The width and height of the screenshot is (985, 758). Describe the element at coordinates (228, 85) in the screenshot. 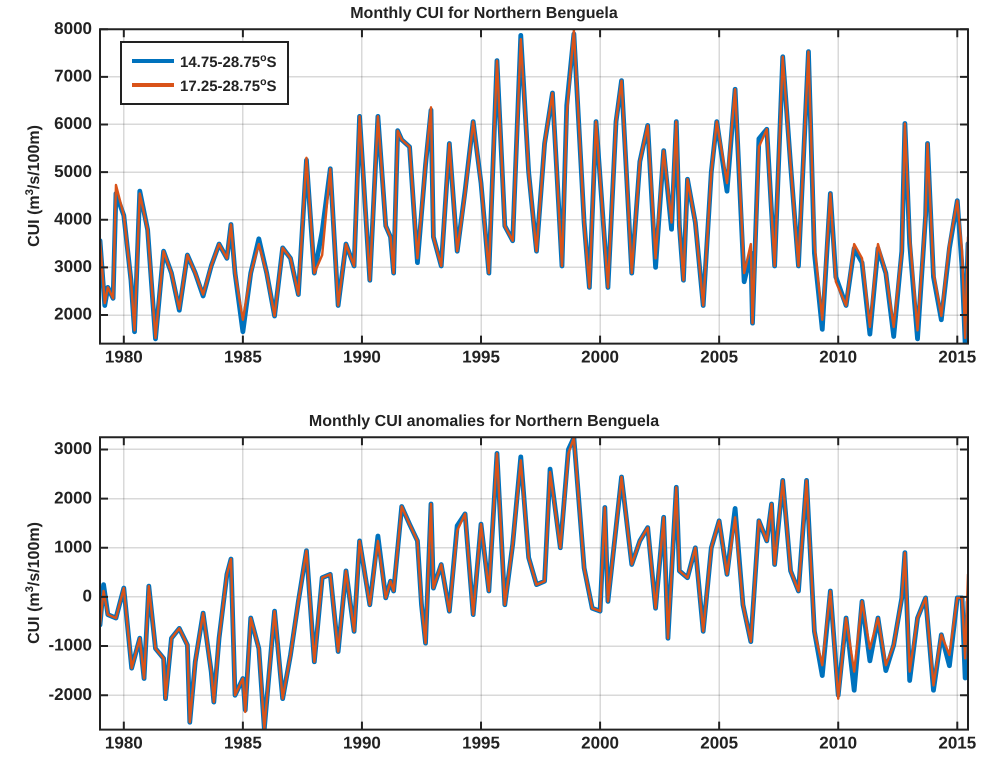

I see `legend-label: 17.25-28.75$^{o}$S` at that location.